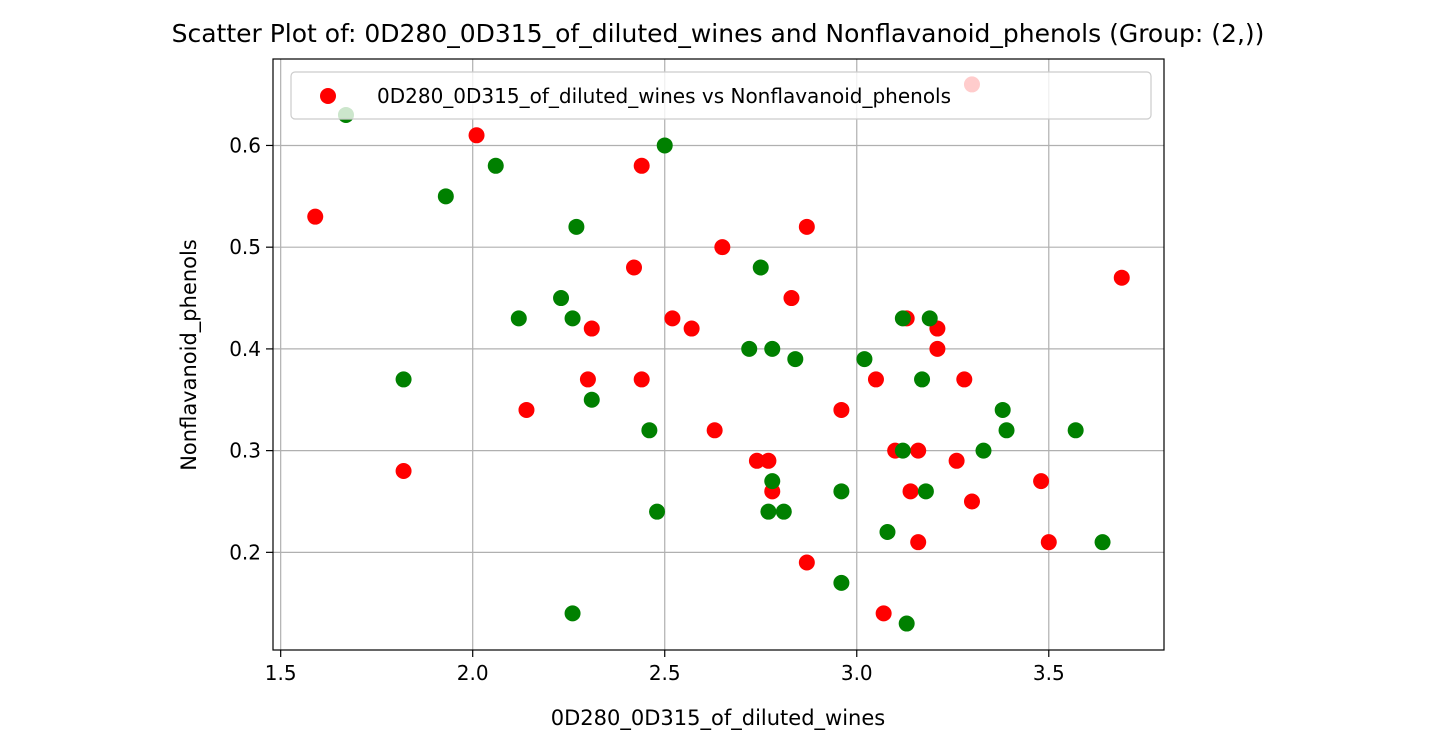  I want to click on y-tick-label: 0.5, so click(245, 247).